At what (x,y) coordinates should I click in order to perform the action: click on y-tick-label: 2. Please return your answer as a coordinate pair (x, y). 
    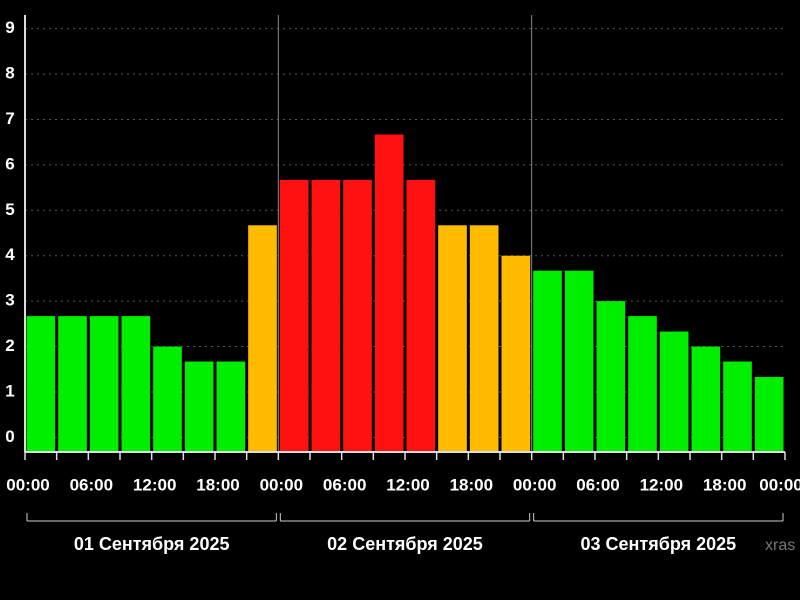
    Looking at the image, I should click on (9, 345).